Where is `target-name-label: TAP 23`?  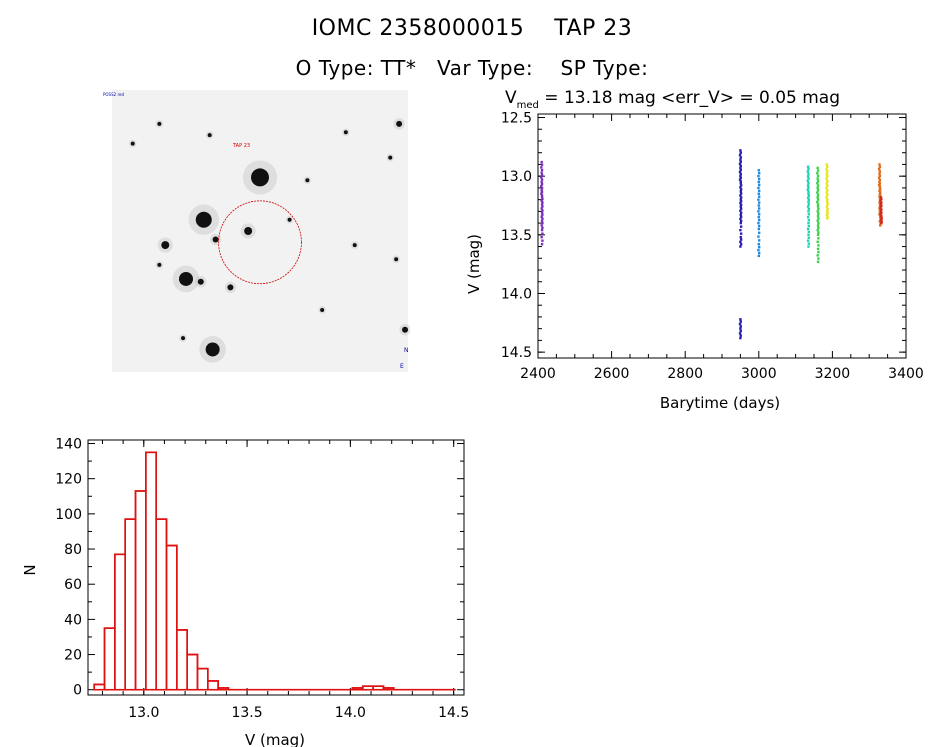 target-name-label: TAP 23 is located at coordinates (241, 146).